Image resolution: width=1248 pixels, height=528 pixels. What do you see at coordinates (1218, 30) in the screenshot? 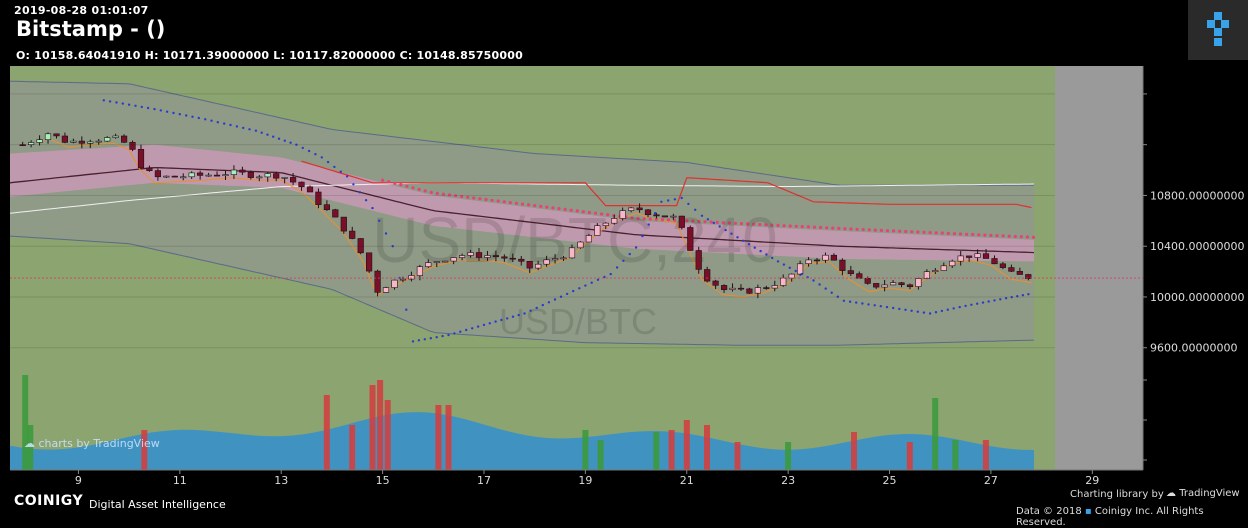
I see `coinigy-logo-button` at bounding box center [1218, 30].